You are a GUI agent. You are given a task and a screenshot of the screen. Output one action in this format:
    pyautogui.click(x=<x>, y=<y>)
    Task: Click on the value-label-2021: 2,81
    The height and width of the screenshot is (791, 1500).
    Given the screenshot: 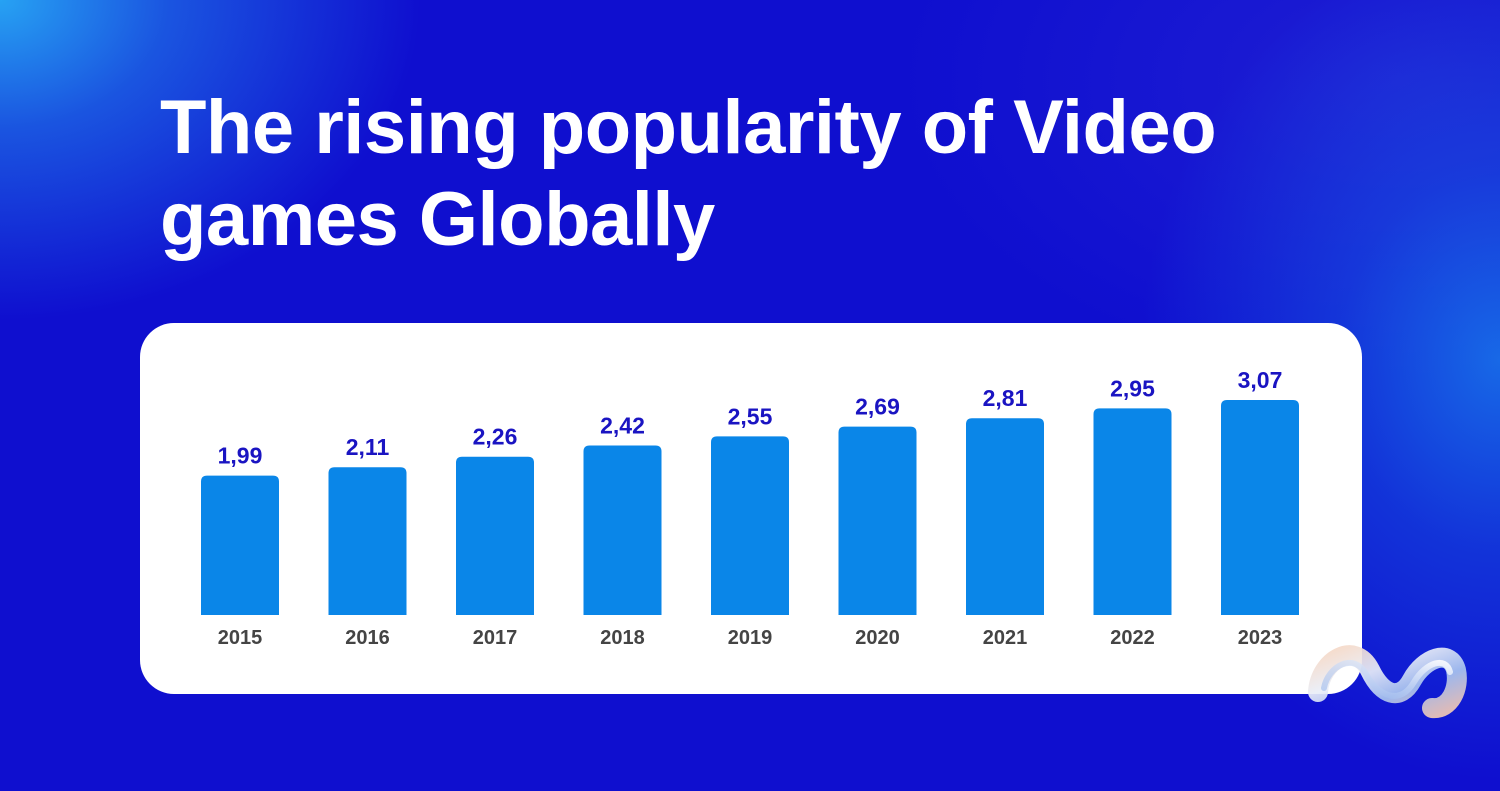 What is the action you would take?
    pyautogui.click(x=1005, y=398)
    